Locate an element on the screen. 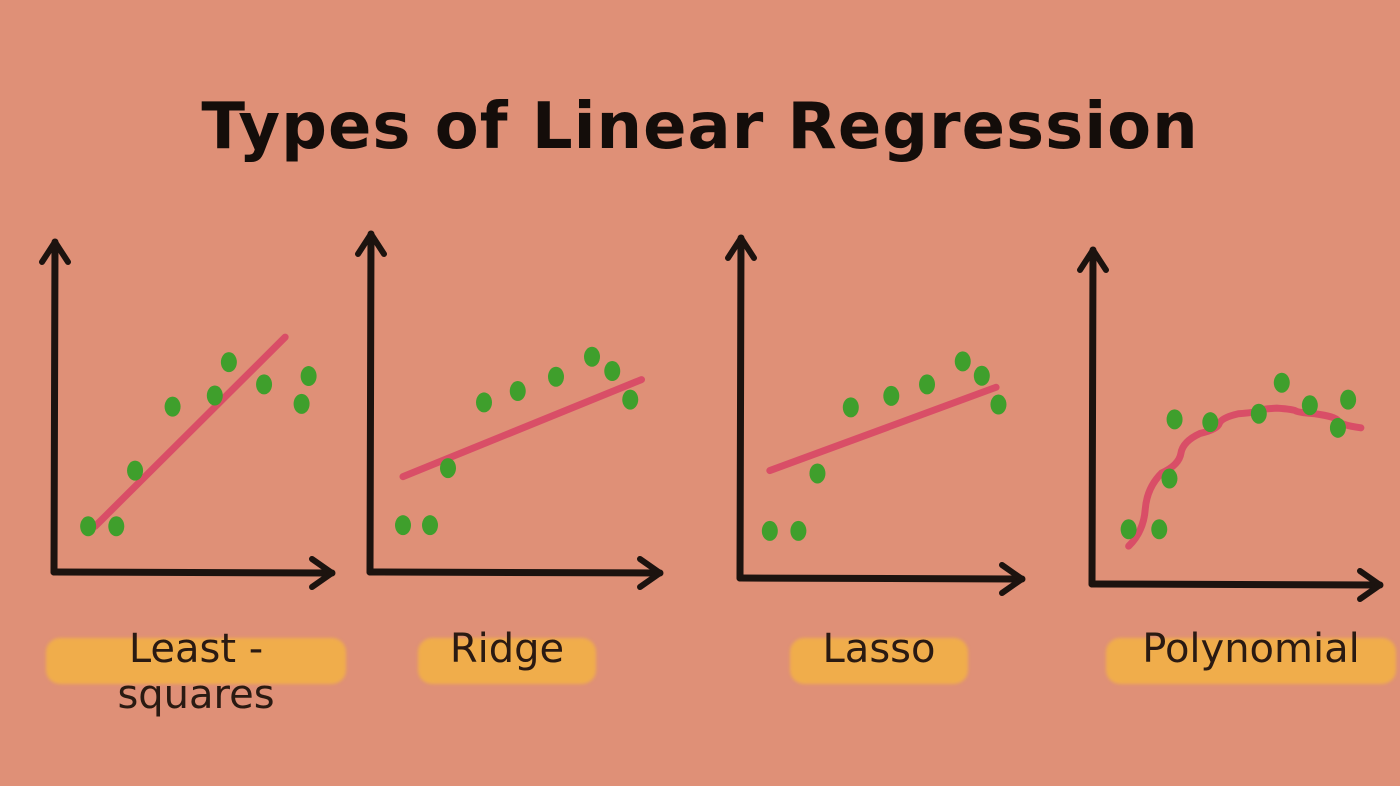  ridge-panel is located at coordinates (517, 420).